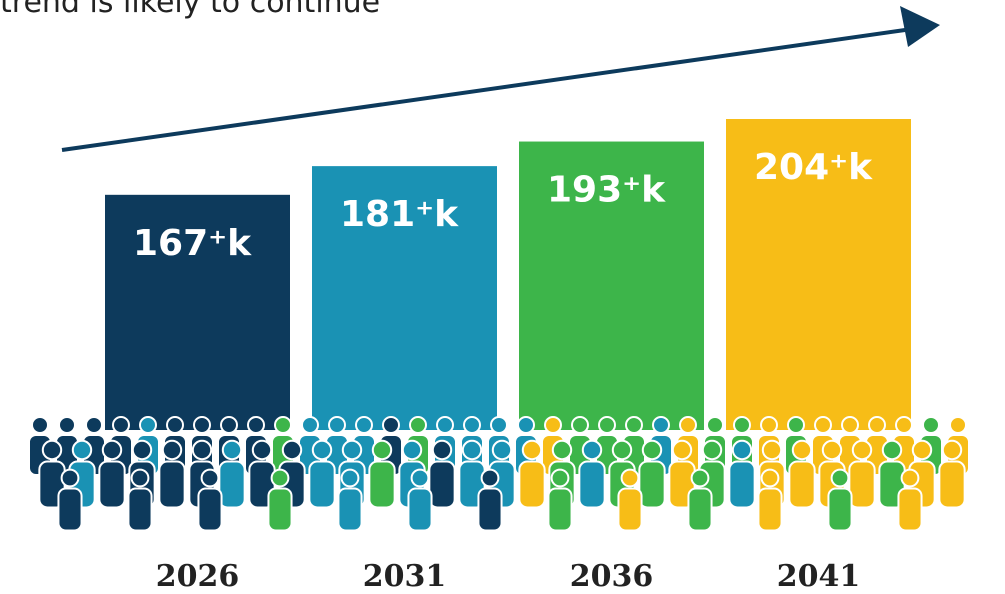 The width and height of the screenshot is (1005, 594). What do you see at coordinates (198, 576) in the screenshot?
I see `x-tick-label: 2026` at bounding box center [198, 576].